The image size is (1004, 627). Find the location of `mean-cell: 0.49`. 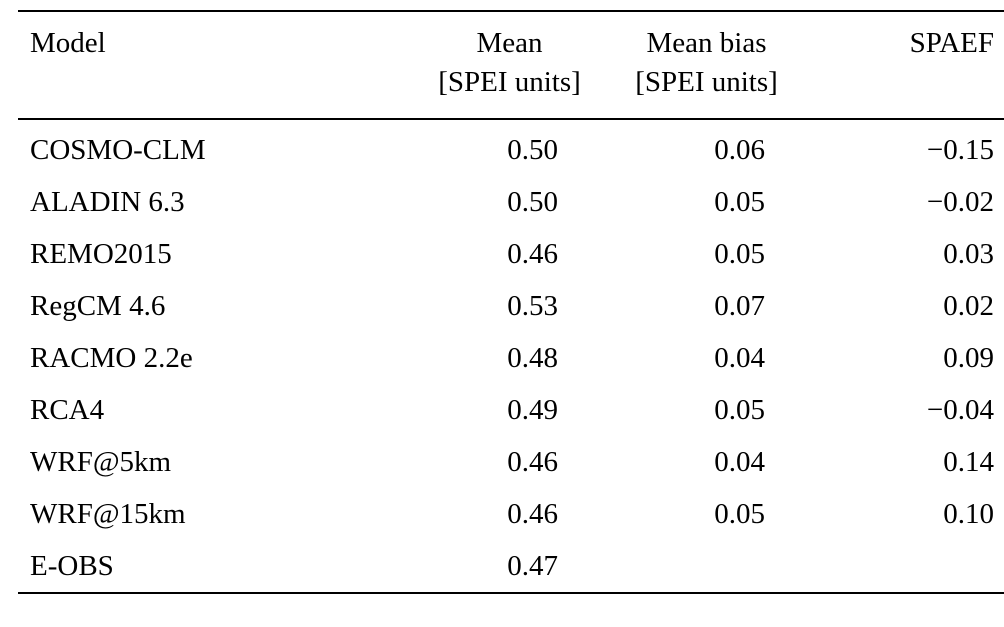

mean-cell: 0.49 is located at coordinates (532, 410).